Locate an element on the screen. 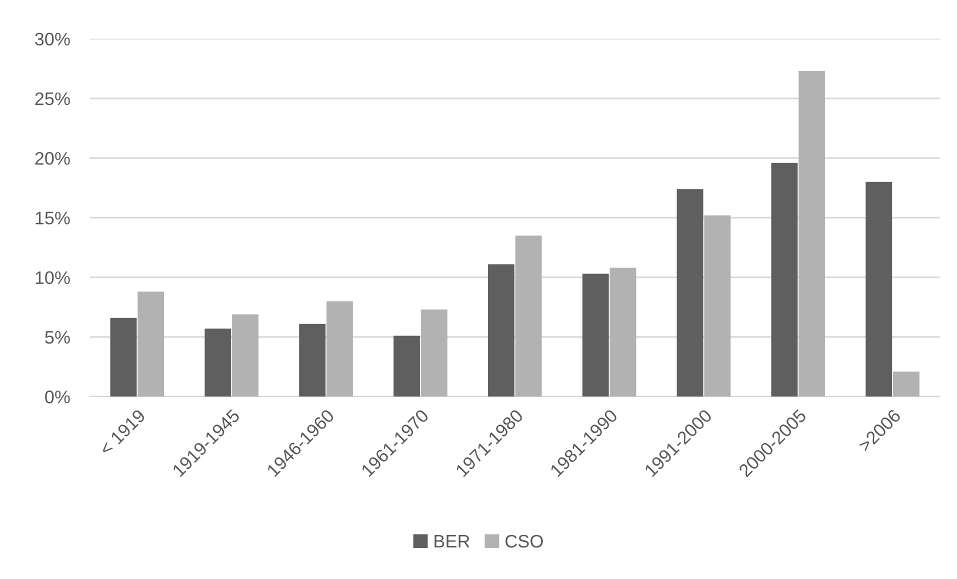  legend-label: CSO is located at coordinates (524, 541).